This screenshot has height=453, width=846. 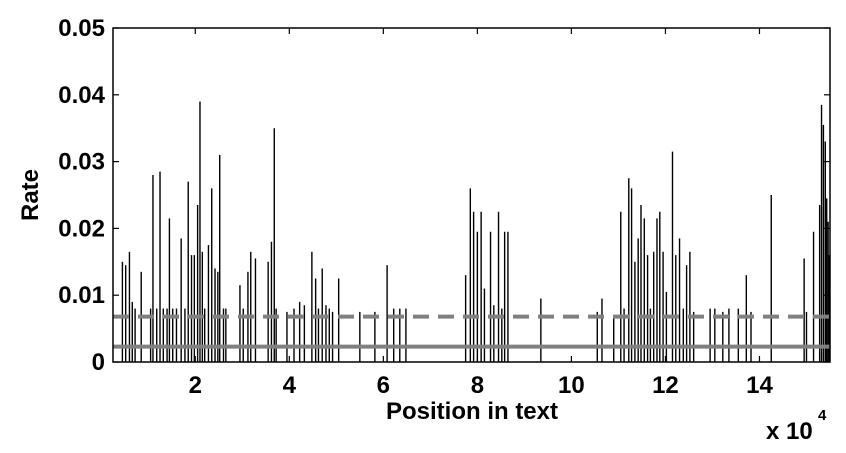 I want to click on x-tick-label: 4, so click(x=290, y=385).